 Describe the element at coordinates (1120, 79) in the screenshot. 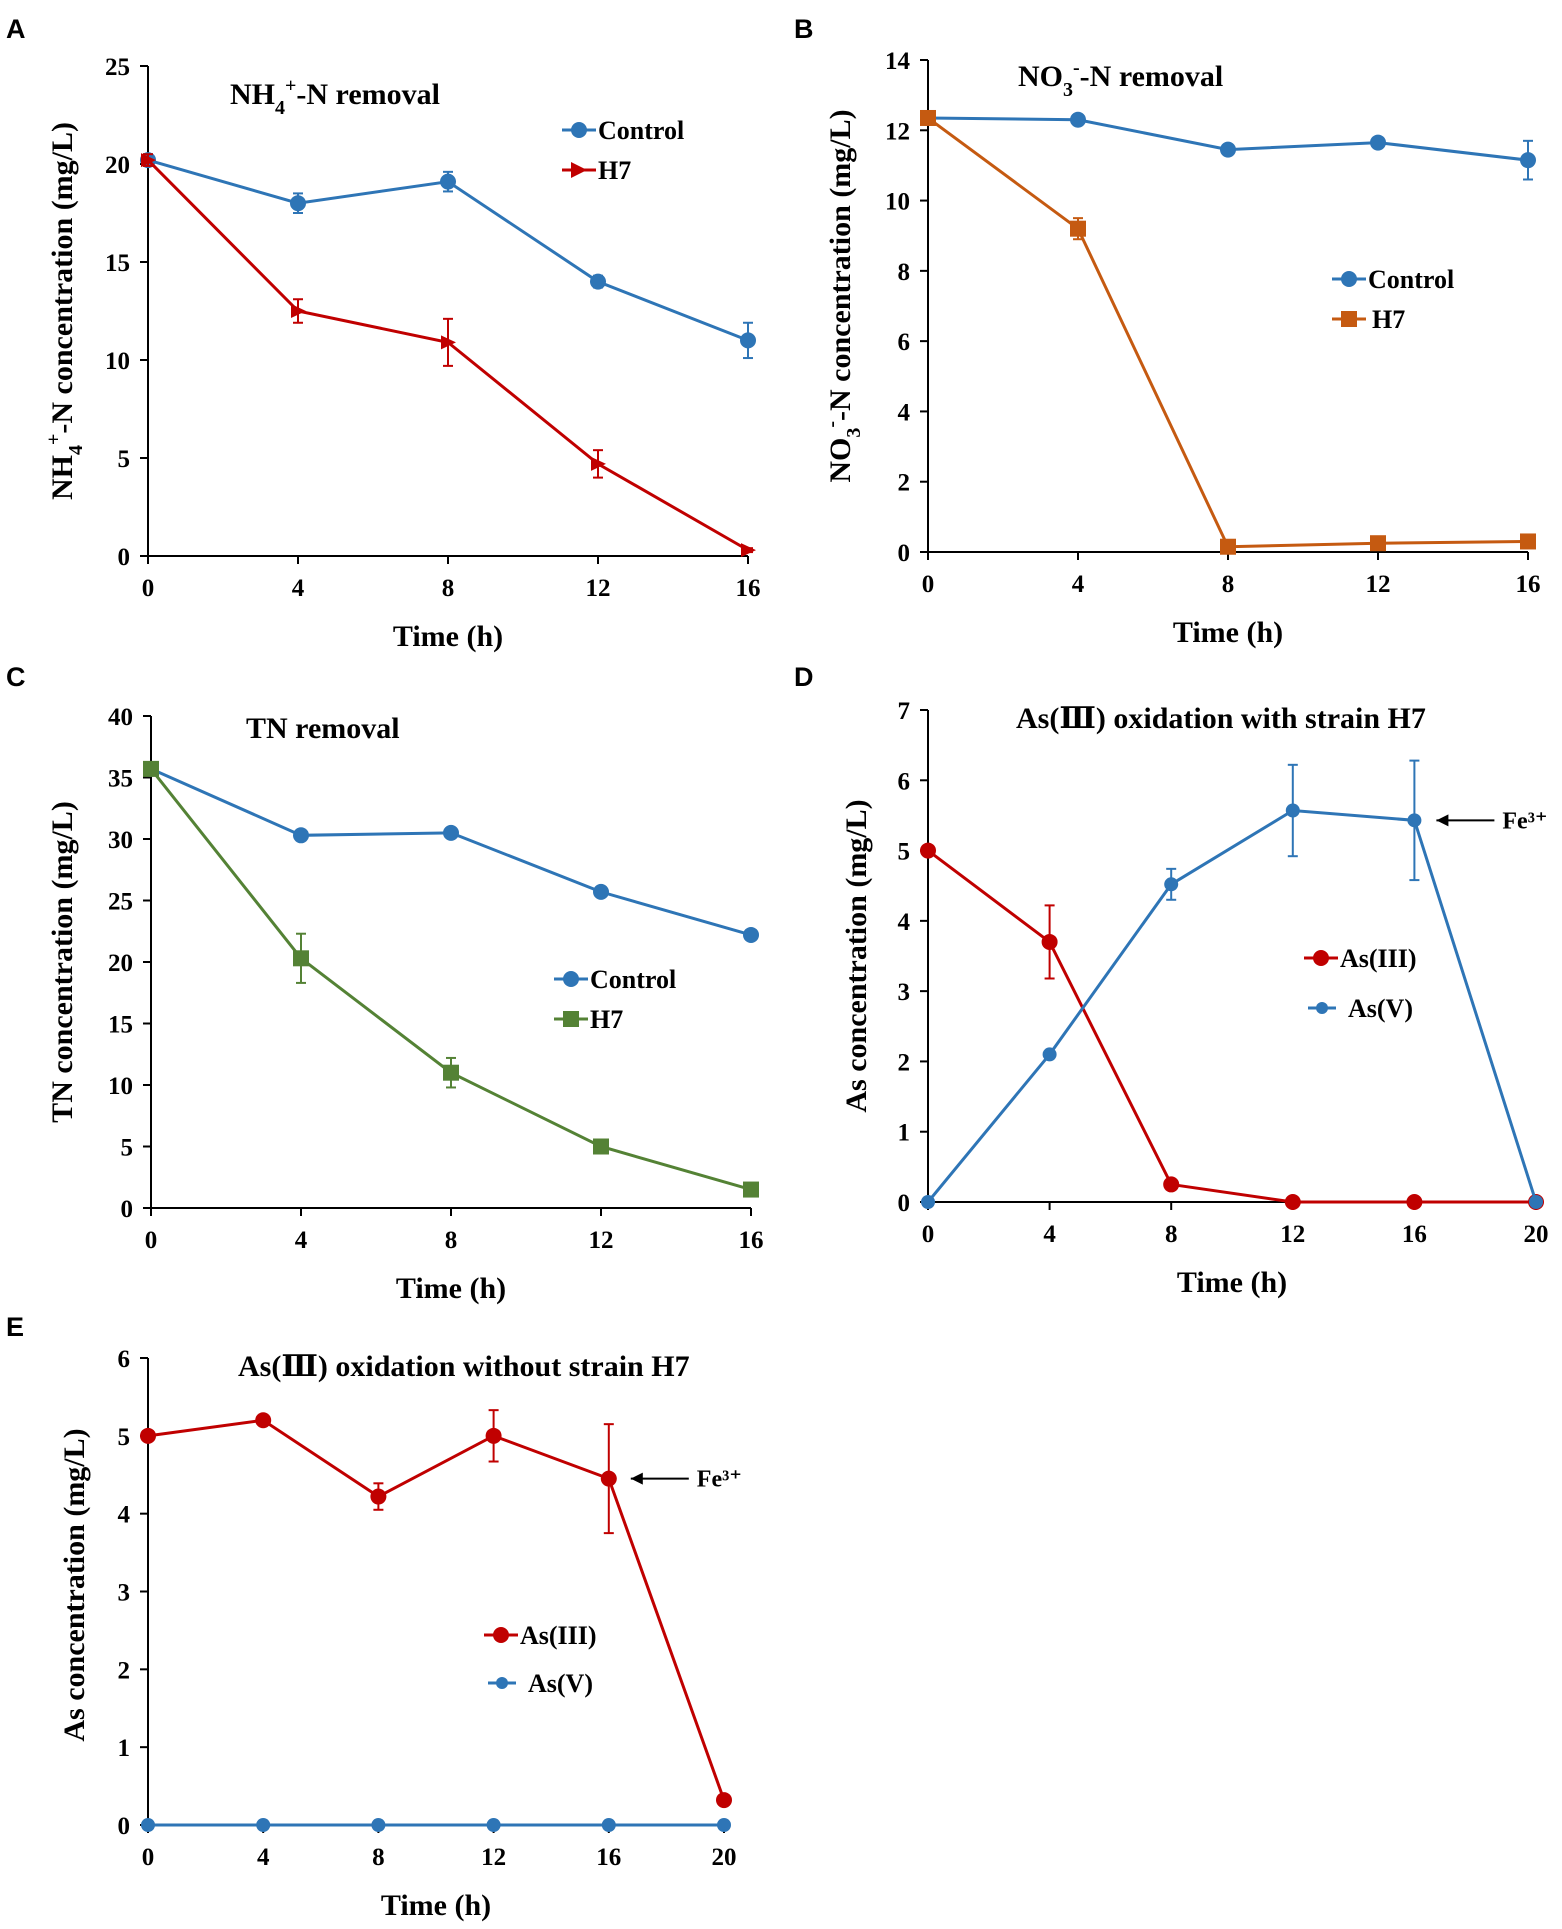

I see `panel-b-title: NO3--N removal` at that location.